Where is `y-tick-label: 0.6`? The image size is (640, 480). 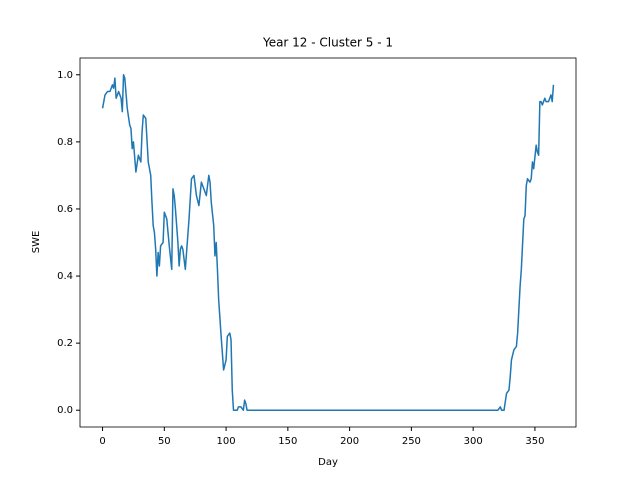
y-tick-label: 0.6 is located at coordinates (65, 209).